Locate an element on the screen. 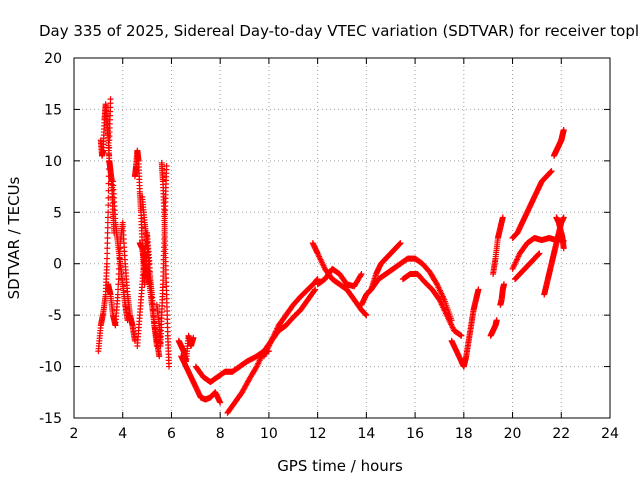 Image resolution: width=640 pixels, height=480 pixels. x-tick-label: 6 is located at coordinates (171, 434).